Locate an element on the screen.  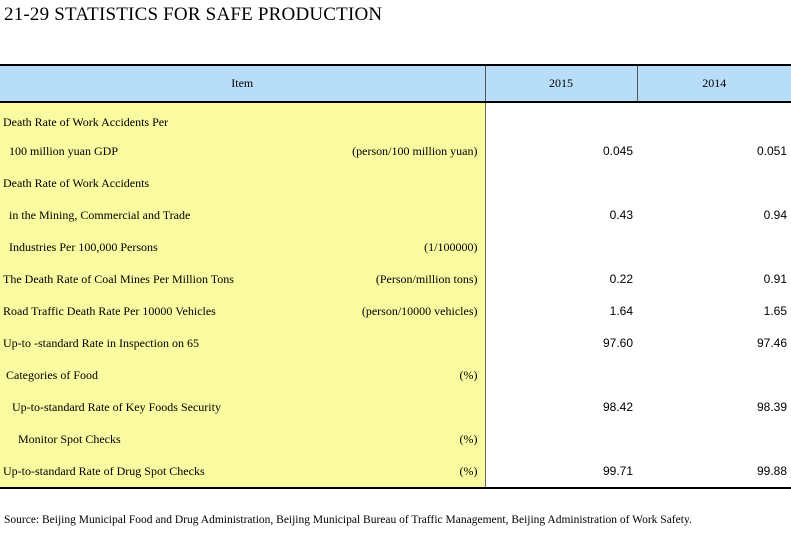
table-row: Monitor Spot Checks (%) is located at coordinates (395, 439).